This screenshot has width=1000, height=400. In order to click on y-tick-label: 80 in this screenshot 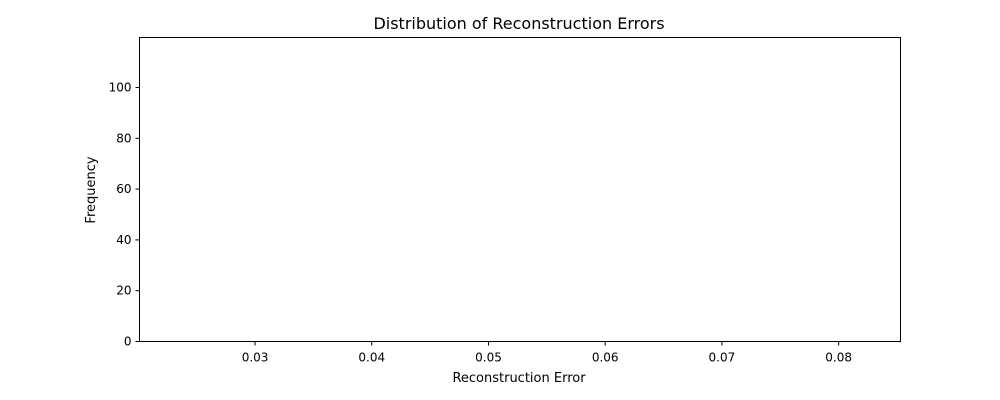, I will do `click(123, 138)`.